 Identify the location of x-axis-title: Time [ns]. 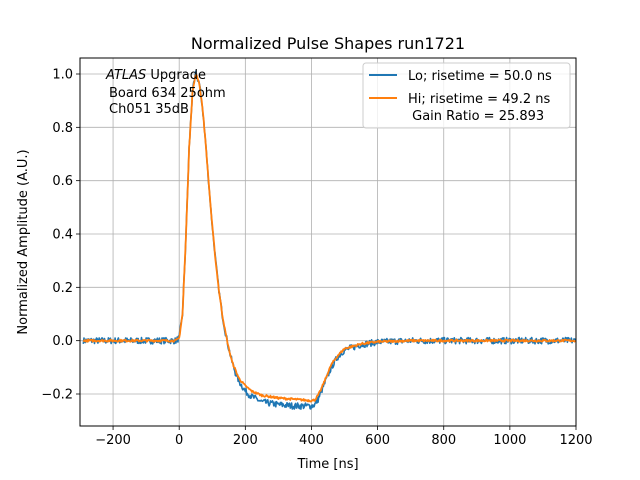
(327, 464).